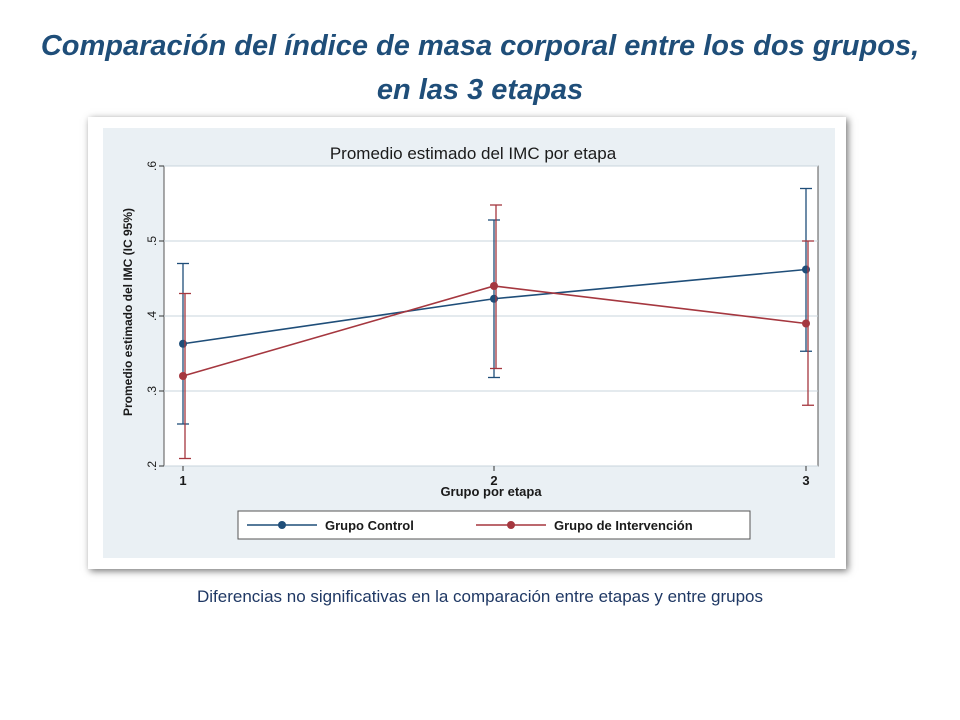 This screenshot has height=720, width=960. Describe the element at coordinates (182, 480) in the screenshot. I see `x-tick-label: 1` at that location.